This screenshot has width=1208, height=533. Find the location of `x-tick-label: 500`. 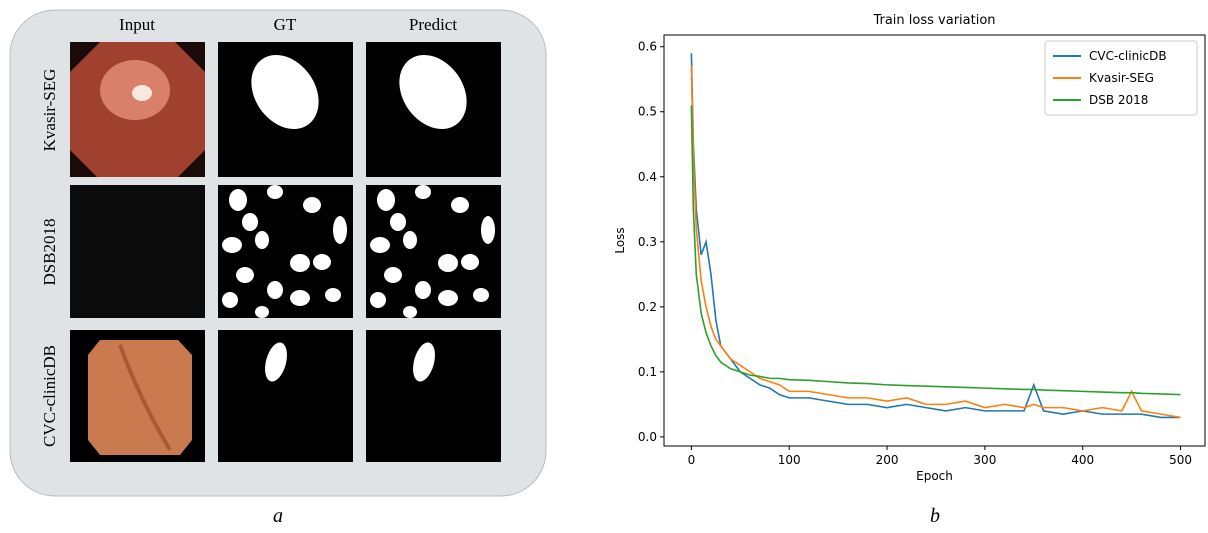

x-tick-label: 500 is located at coordinates (1180, 460).